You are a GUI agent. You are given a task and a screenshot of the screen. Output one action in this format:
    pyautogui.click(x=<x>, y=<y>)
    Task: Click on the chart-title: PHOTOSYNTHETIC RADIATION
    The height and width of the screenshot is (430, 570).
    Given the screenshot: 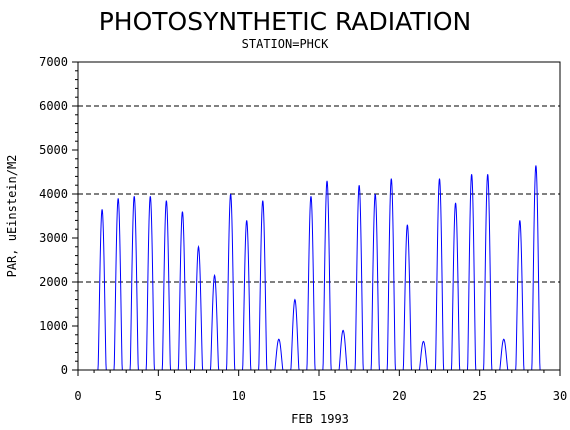 What is the action you would take?
    pyautogui.click(x=285, y=21)
    